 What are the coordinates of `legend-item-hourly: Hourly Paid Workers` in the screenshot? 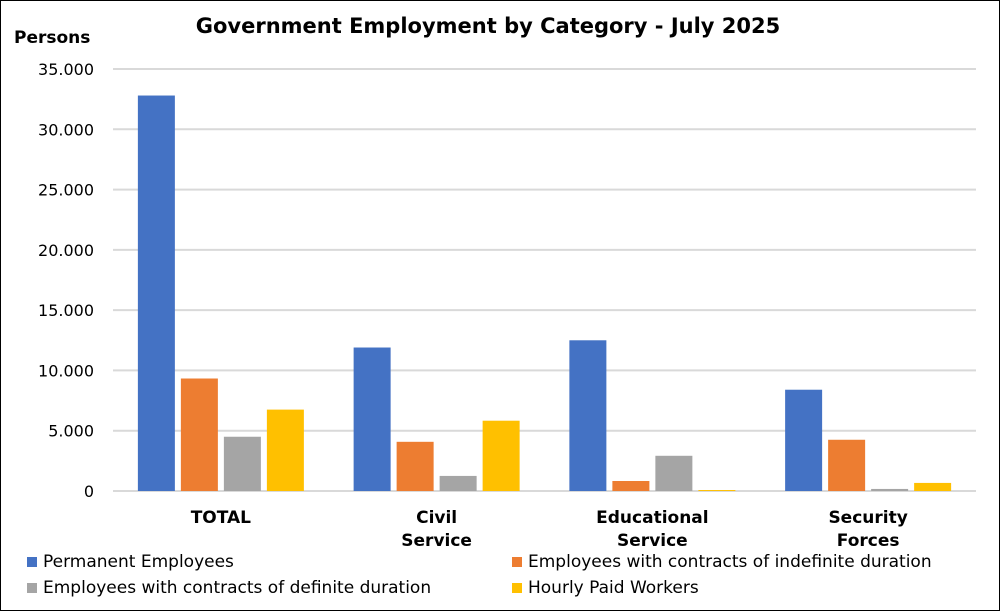 It's located at (605, 588).